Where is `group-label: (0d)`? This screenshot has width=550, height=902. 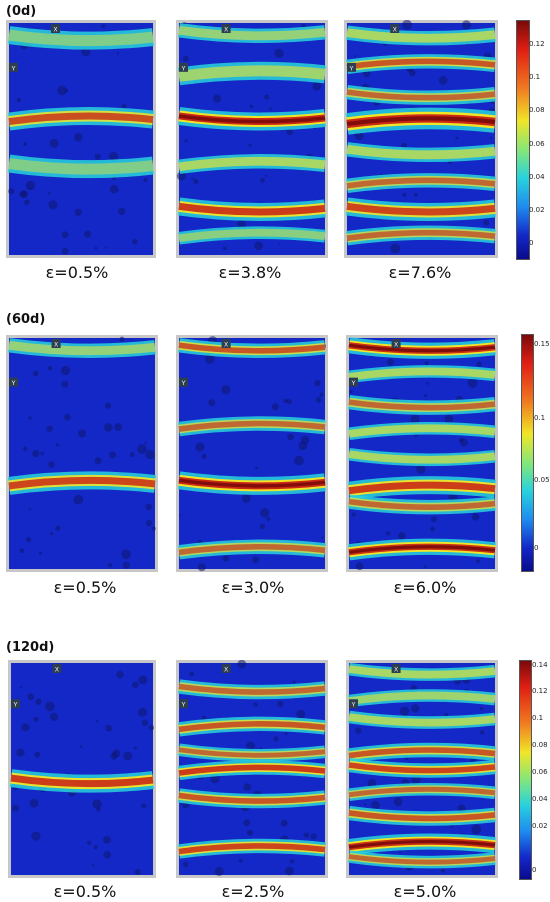
group-label: (0d) is located at coordinates (21, 11).